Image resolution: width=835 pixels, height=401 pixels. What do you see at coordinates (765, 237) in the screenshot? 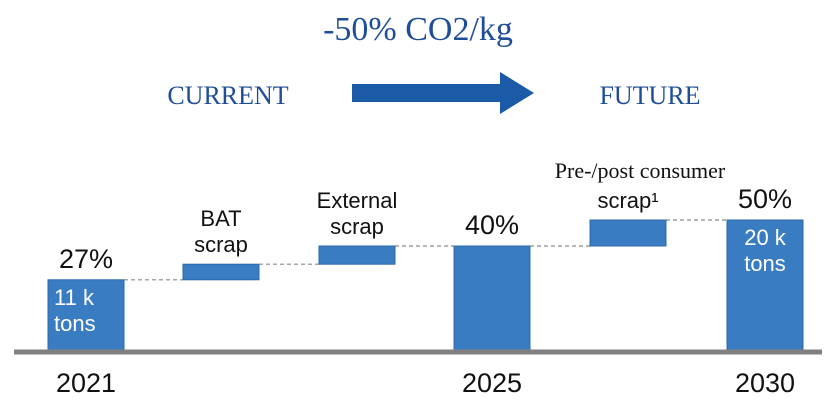
I see `bar-inner-label-5: 20 k` at bounding box center [765, 237].